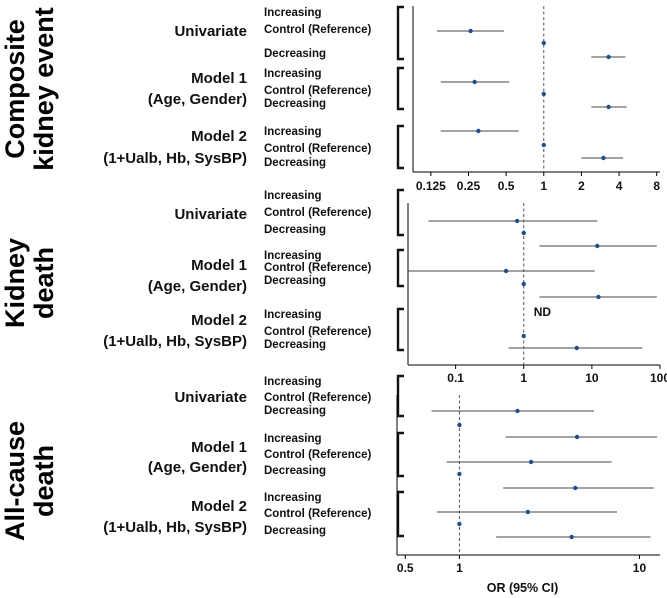  I want to click on x-tick-label: 0.125, so click(431, 186).